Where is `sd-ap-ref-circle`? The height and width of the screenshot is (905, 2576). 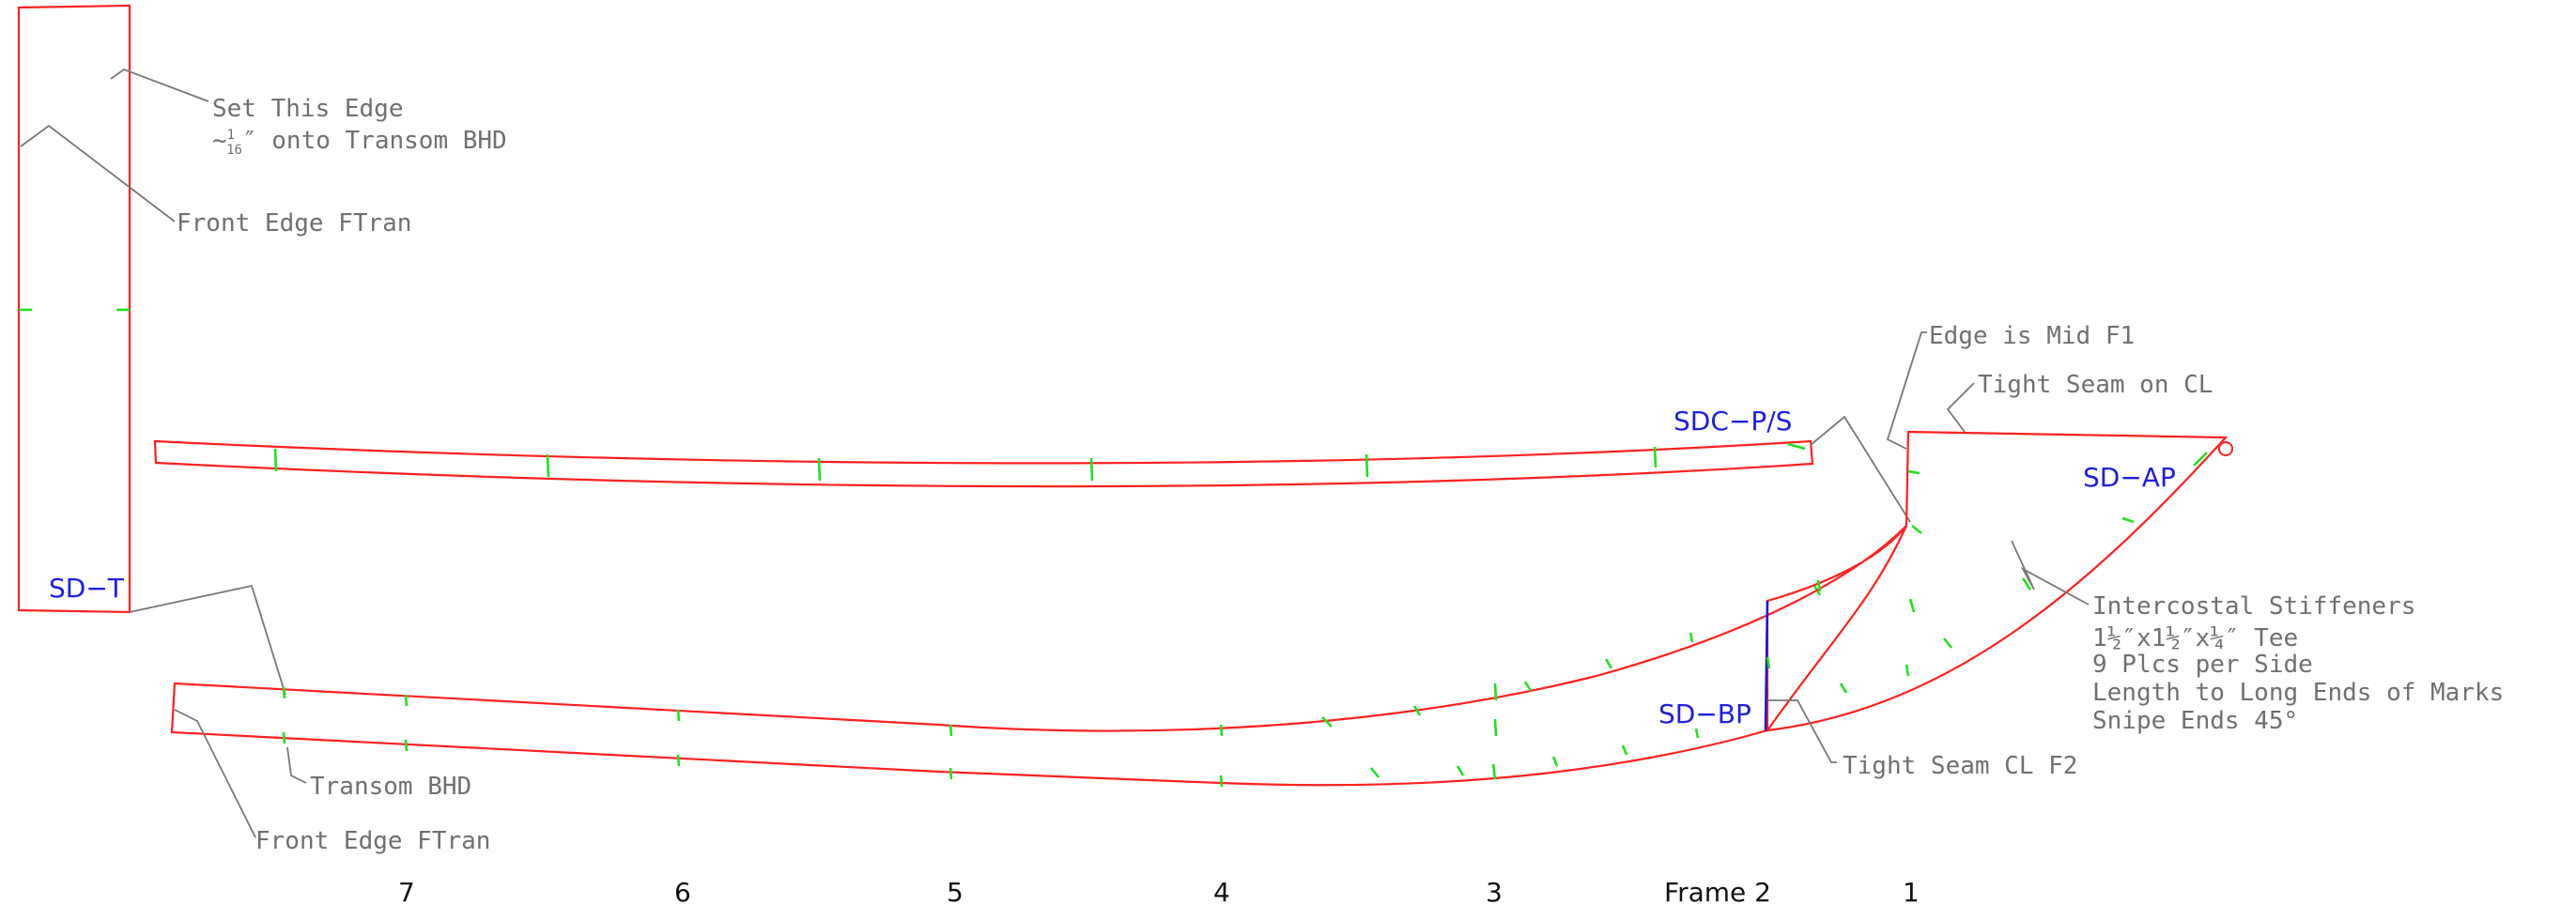
sd-ap-ref-circle is located at coordinates (2225, 448).